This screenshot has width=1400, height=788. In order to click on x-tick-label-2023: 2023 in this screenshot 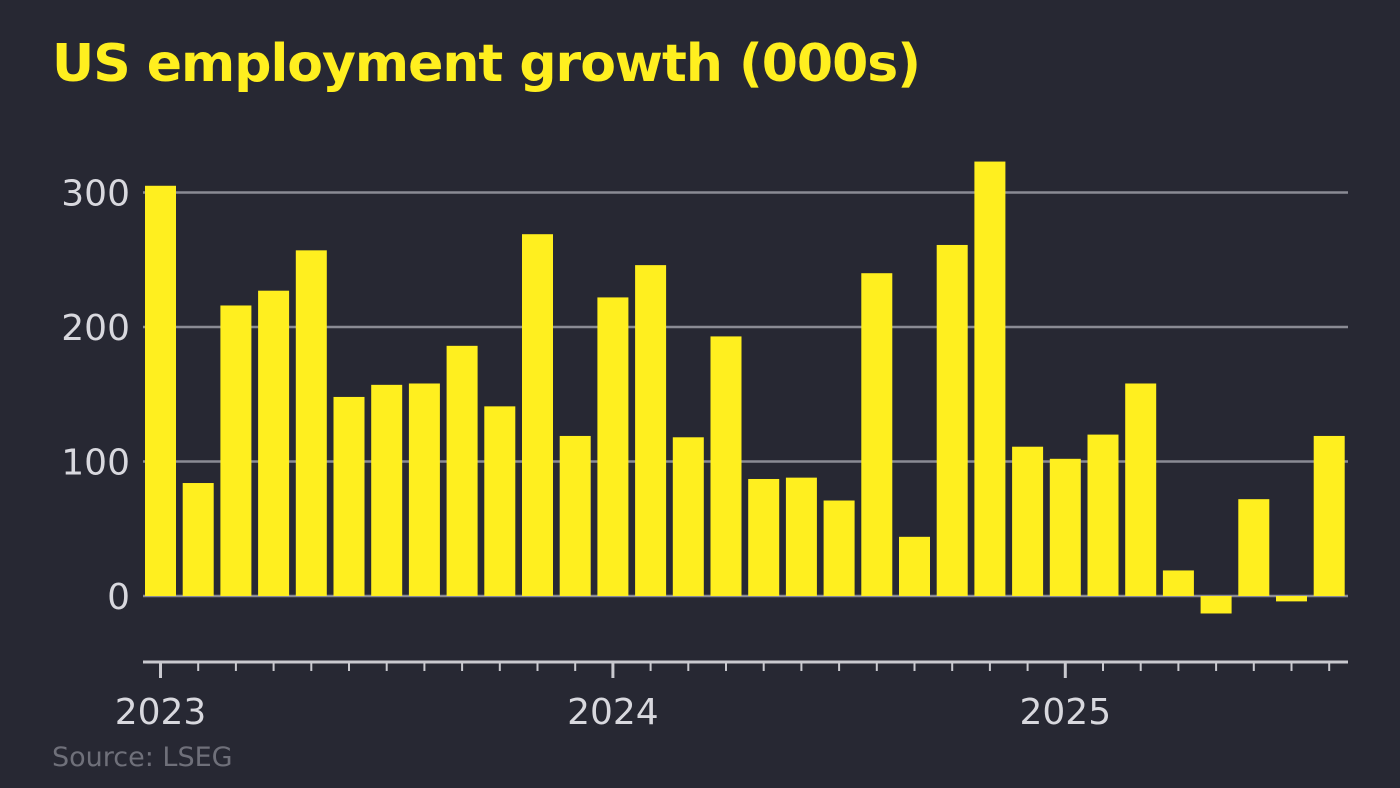, I will do `click(161, 712)`.